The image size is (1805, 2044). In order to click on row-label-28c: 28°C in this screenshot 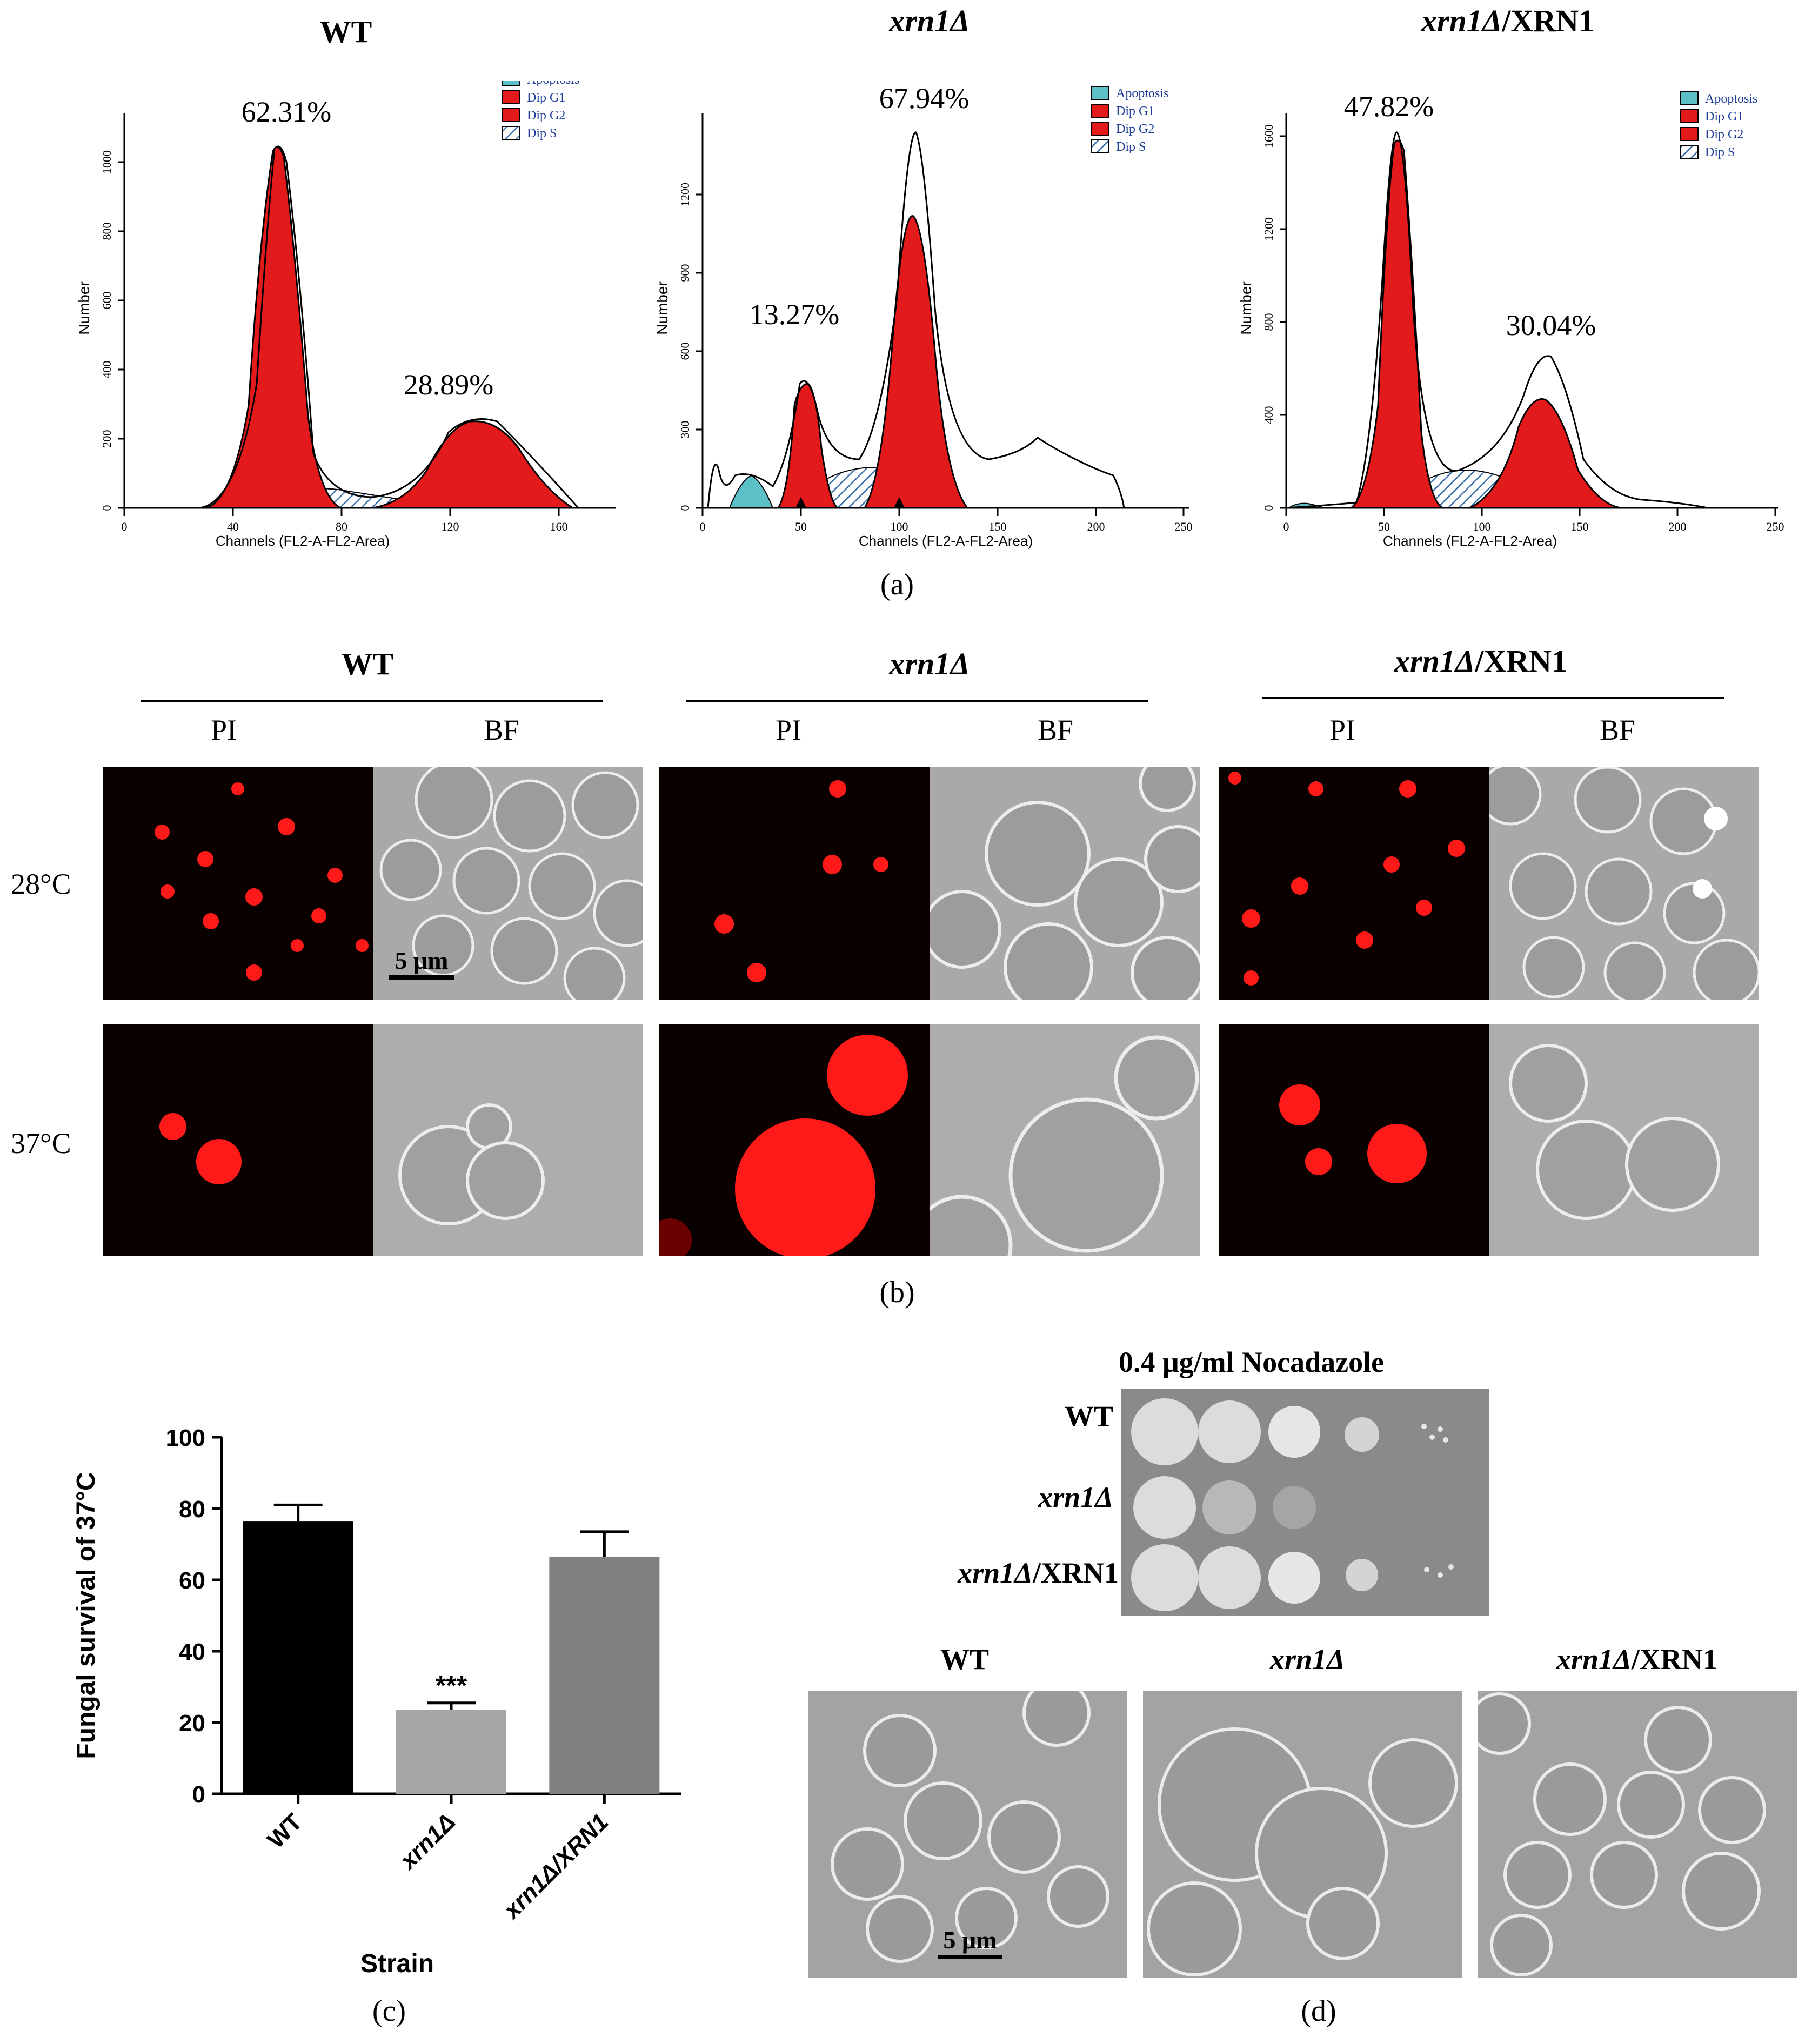, I will do `click(41, 884)`.